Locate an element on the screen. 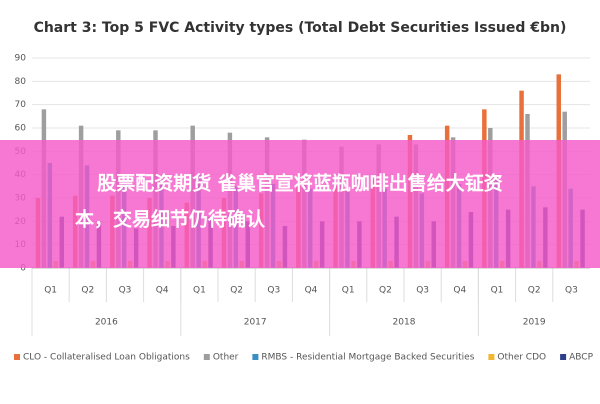 Image resolution: width=600 pixels, height=404 pixels. banner-text: 本，交易细节仍待确认 is located at coordinates (170, 219).